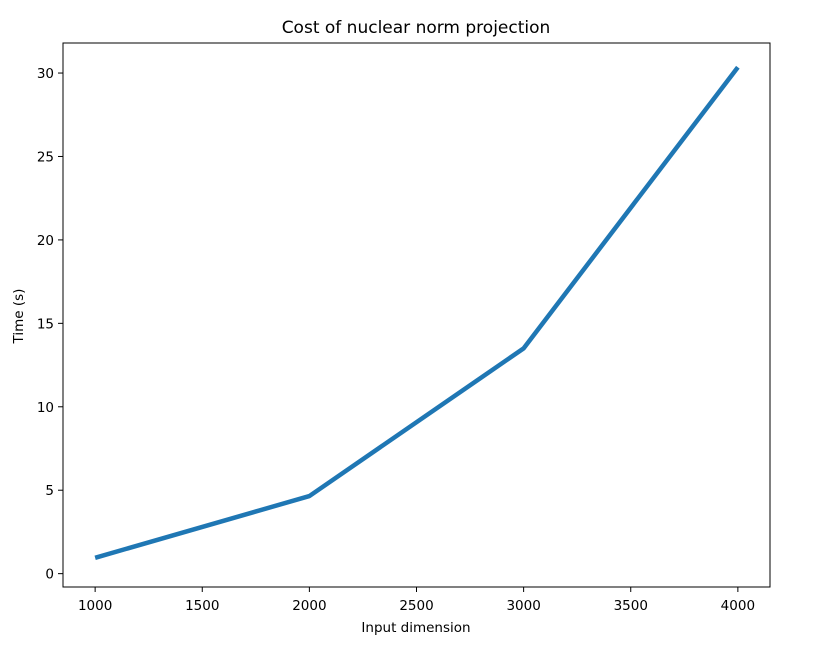 Image resolution: width=816 pixels, height=656 pixels. I want to click on x-tick-label-1500: 1500, so click(202, 606).